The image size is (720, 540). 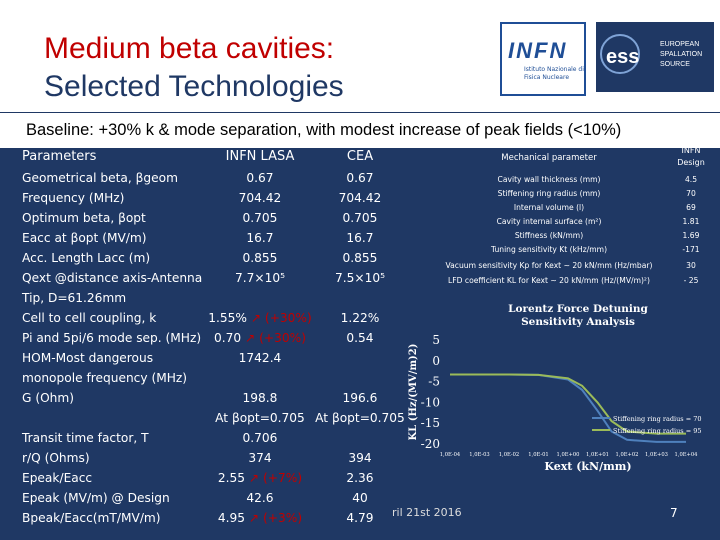 I want to click on title-line-2: Selected Technologies, so click(x=194, y=86).